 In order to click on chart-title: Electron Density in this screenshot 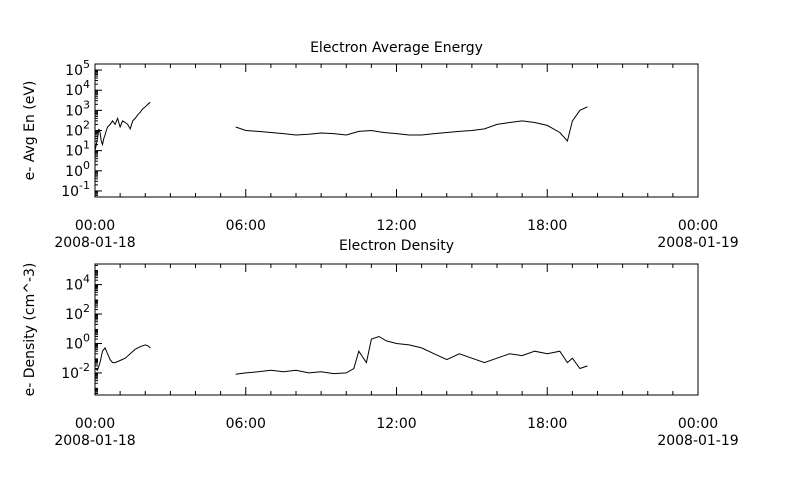, I will do `click(396, 246)`.